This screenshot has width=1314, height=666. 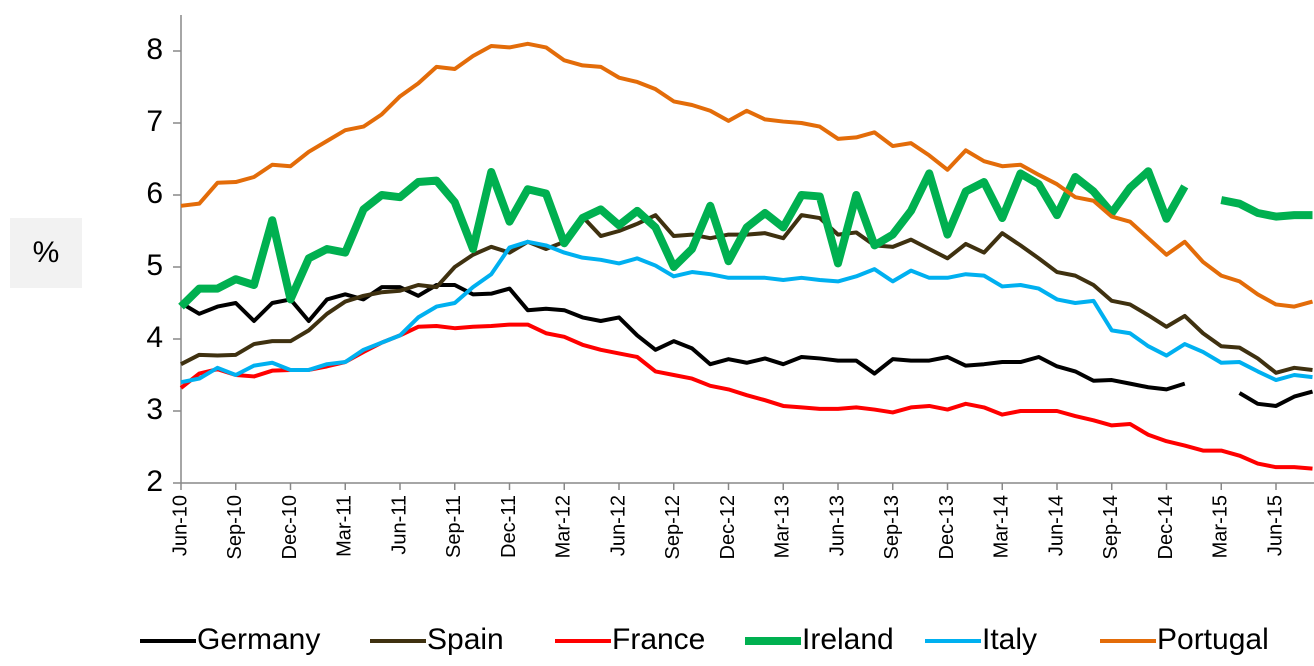 I want to click on y-tick-label: 4, so click(x=154, y=337).